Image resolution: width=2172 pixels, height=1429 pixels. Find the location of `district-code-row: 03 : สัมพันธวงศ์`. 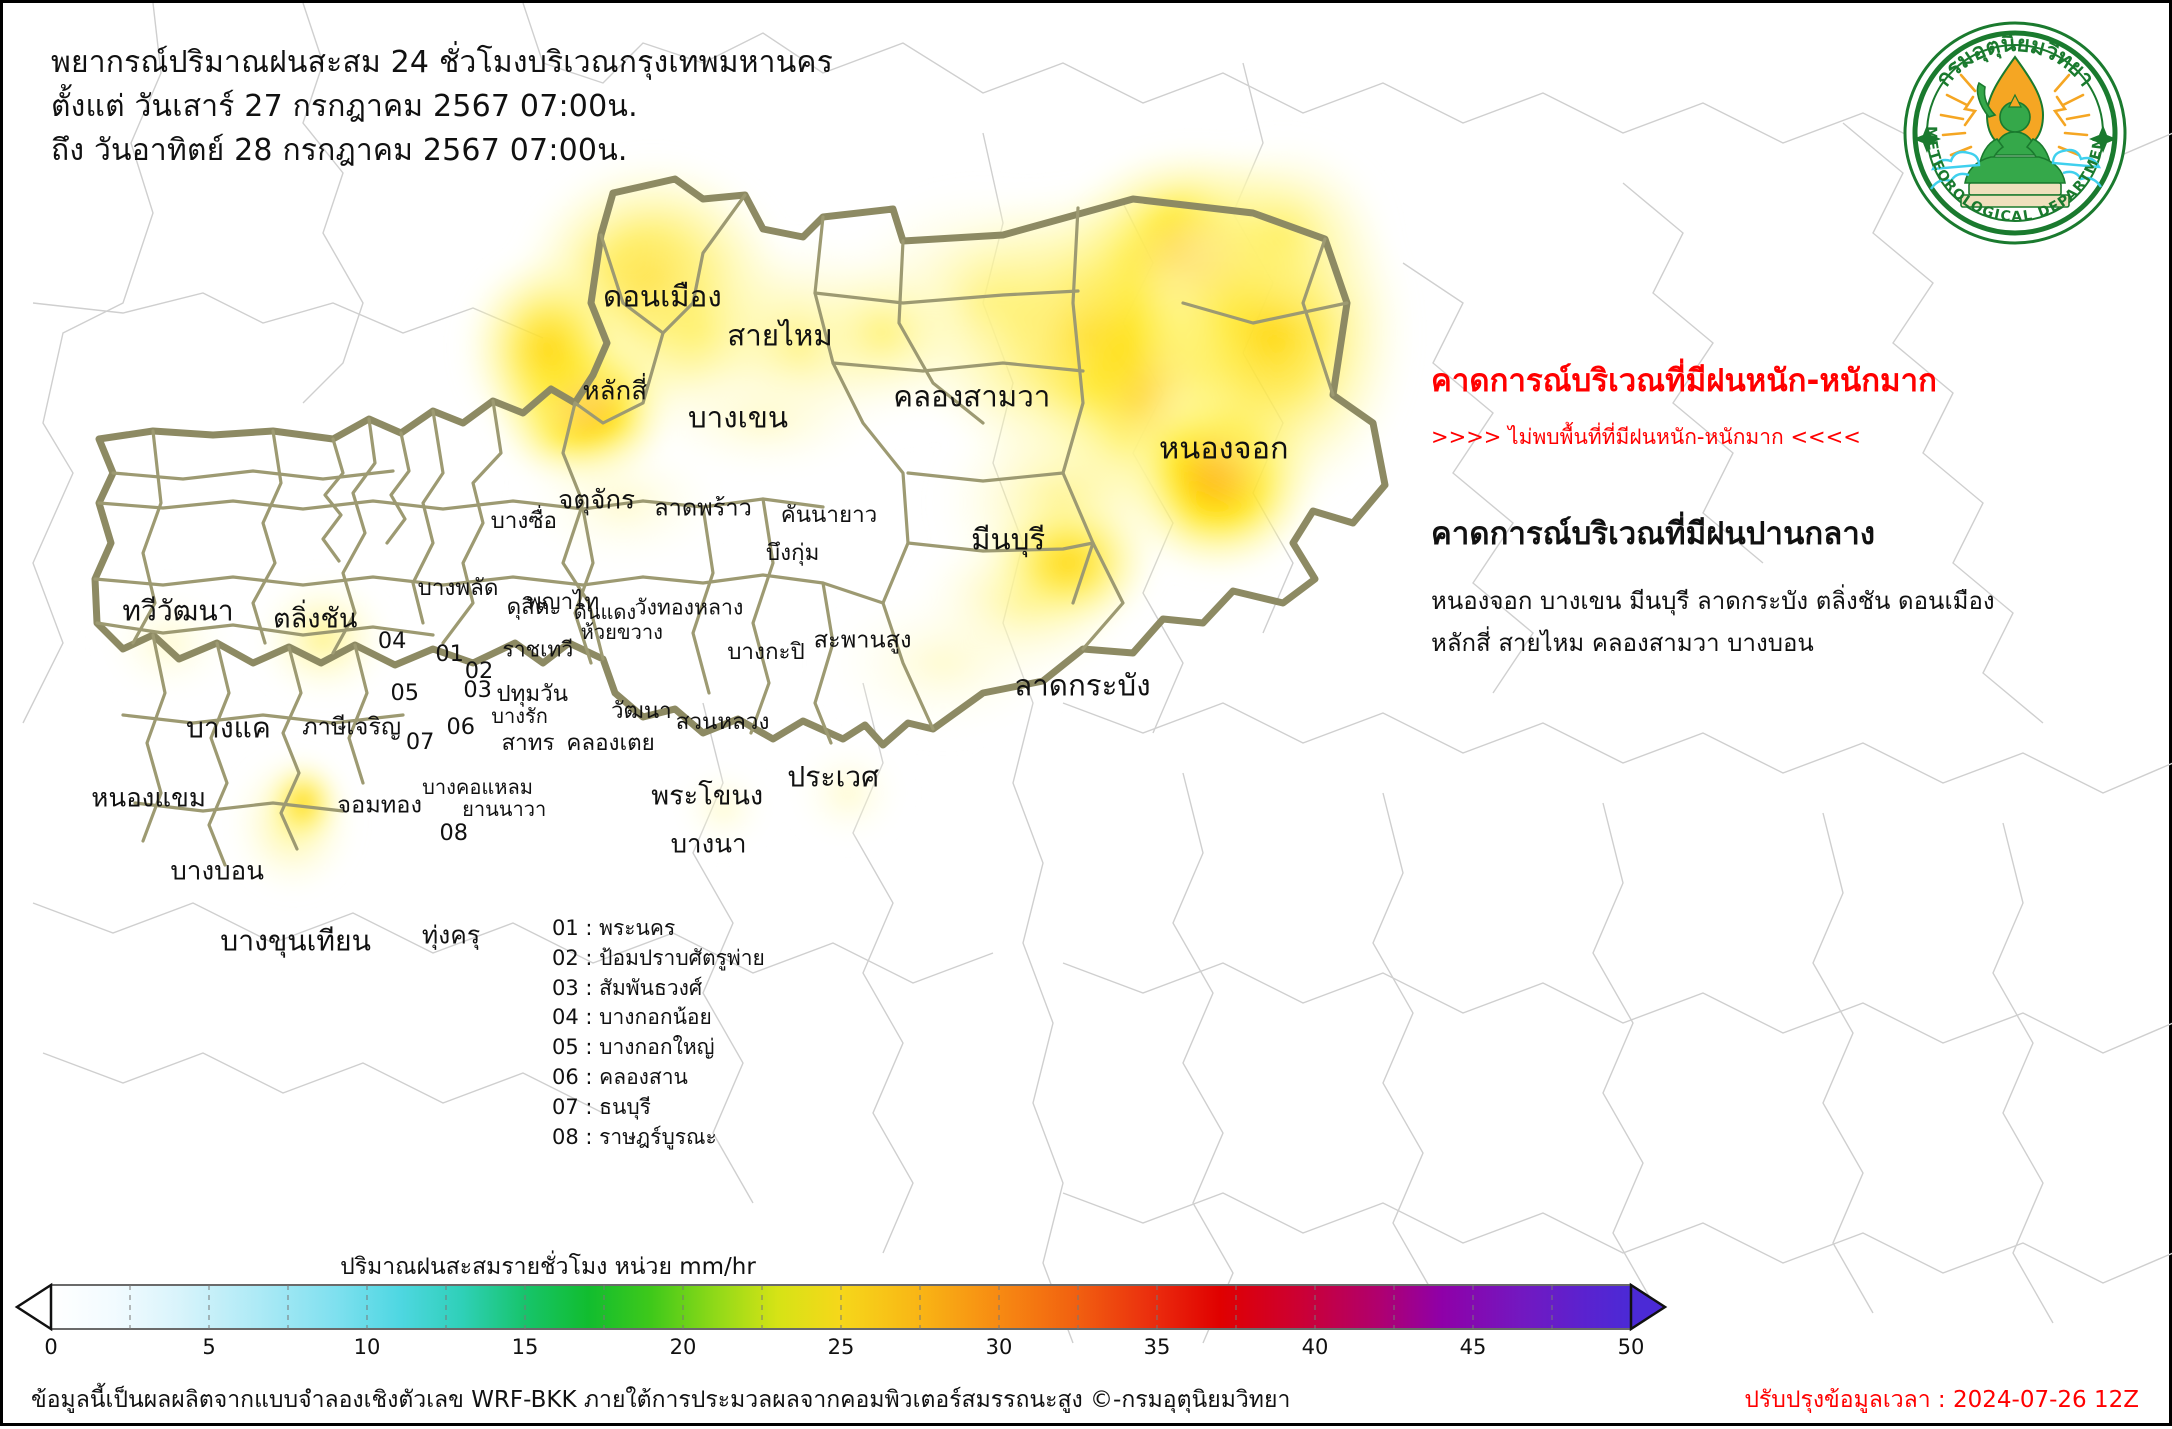

district-code-row: 03 : สัมพันธวงศ์ is located at coordinates (627, 987).